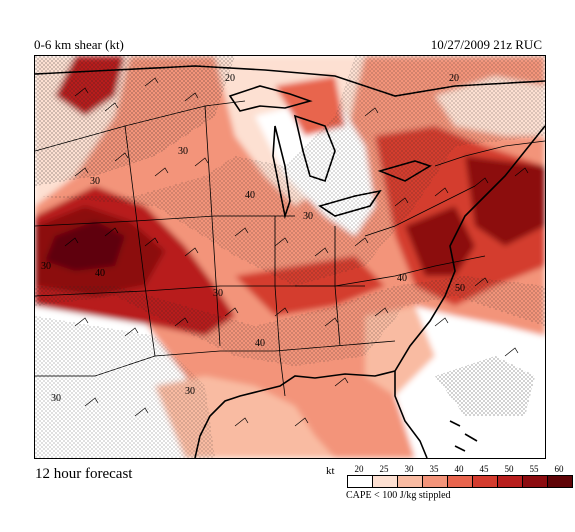 Image resolution: width=575 pixels, height=532 pixels. What do you see at coordinates (460, 288) in the screenshot?
I see `contour-label: 50` at bounding box center [460, 288].